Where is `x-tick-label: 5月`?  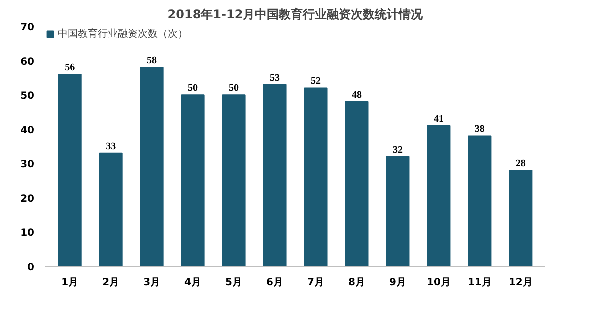
x-tick-label: 5月 is located at coordinates (234, 283).